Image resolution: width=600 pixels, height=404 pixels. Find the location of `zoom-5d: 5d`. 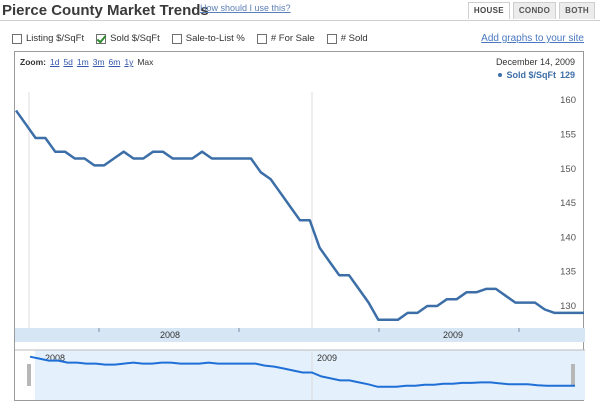

zoom-5d: 5d is located at coordinates (68, 62).